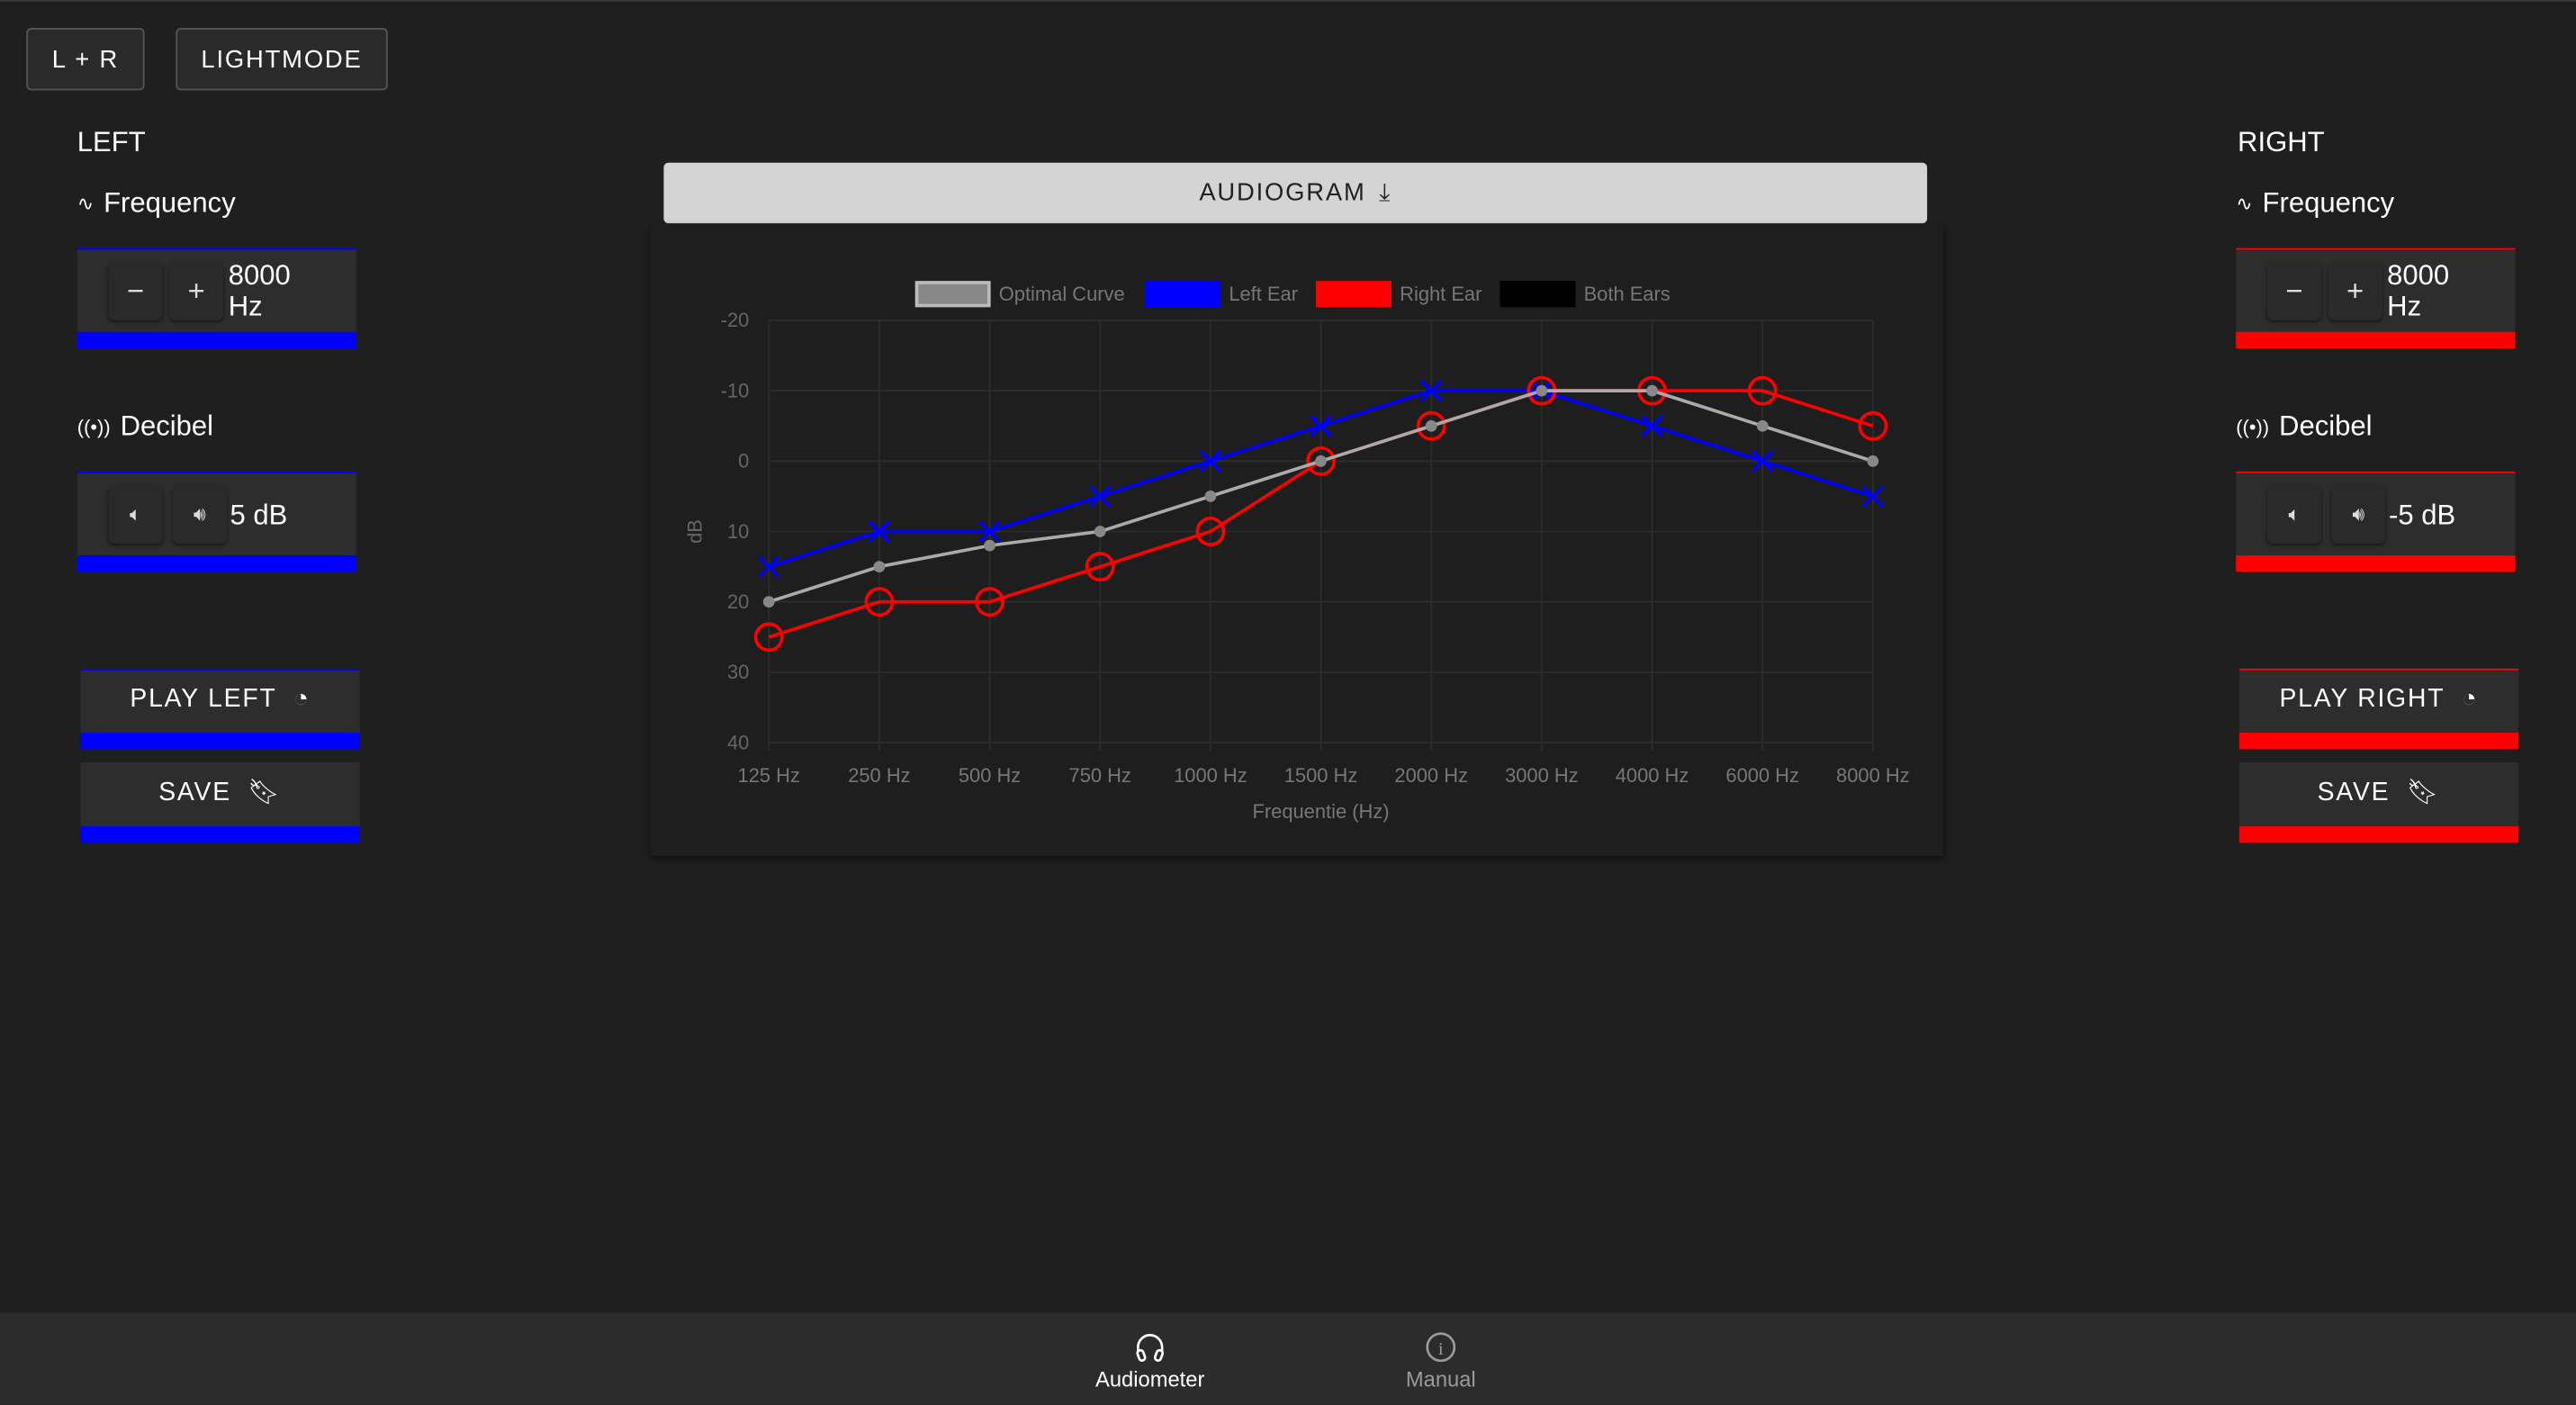 Image resolution: width=2576 pixels, height=1405 pixels. What do you see at coordinates (245, 306) in the screenshot?
I see `left-frequency-unit: Hz` at bounding box center [245, 306].